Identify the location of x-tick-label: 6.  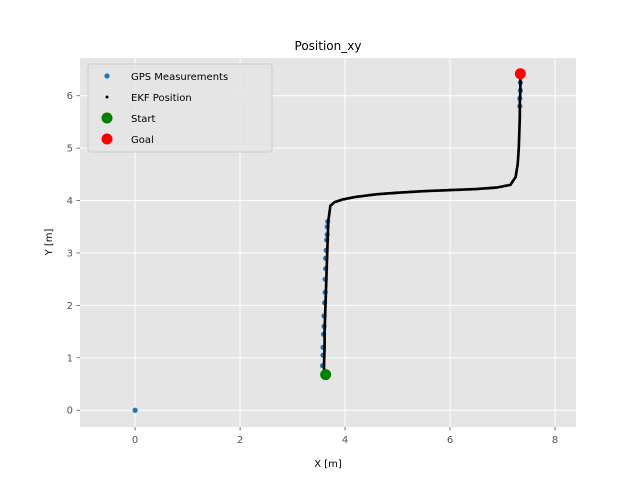
(450, 440).